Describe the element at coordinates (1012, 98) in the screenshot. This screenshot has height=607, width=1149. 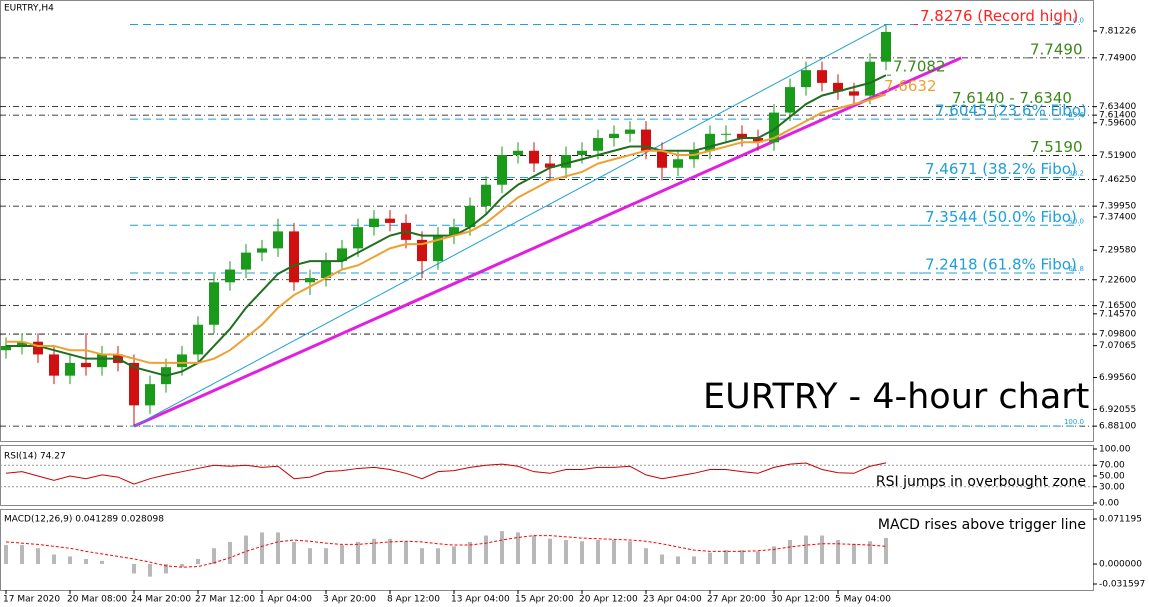
I see `level-label: 7.6140 - 7.6340` at that location.